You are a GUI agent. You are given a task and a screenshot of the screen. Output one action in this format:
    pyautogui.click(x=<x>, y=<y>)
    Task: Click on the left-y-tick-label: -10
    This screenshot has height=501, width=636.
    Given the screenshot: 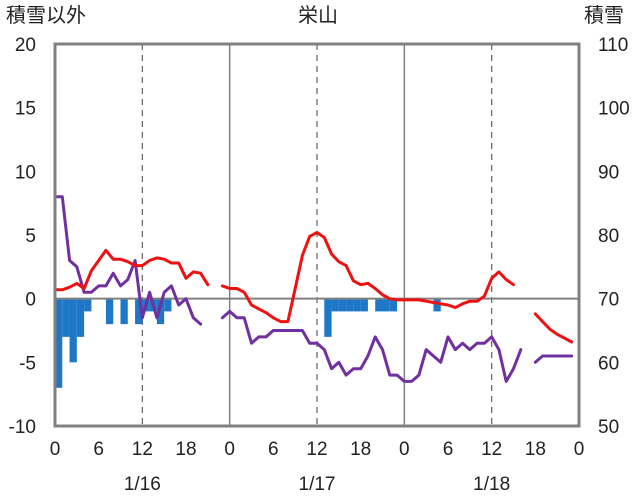 What is the action you would take?
    pyautogui.click(x=22, y=427)
    